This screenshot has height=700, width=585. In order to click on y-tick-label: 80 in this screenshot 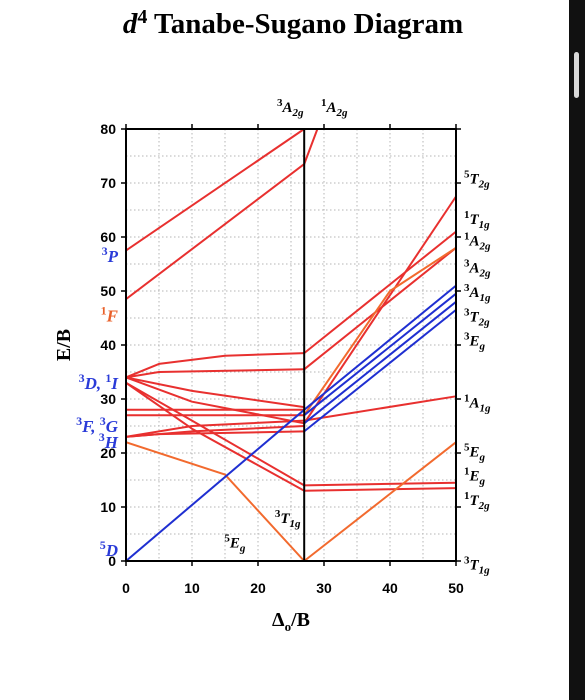, I will do `click(108, 129)`.